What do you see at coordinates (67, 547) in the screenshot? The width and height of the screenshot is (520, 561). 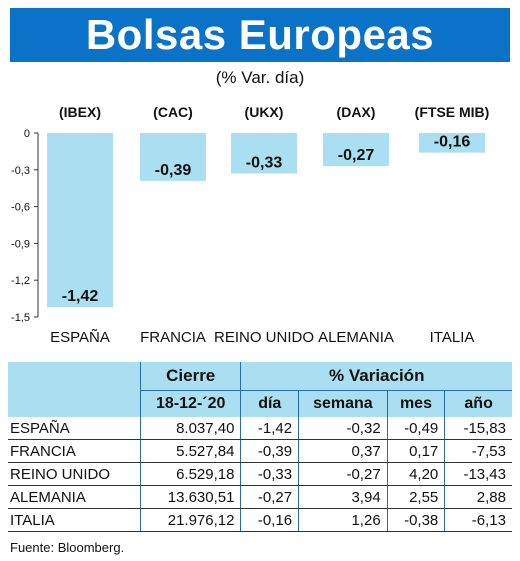 I see `source-note: Fuente: Bloomberg.` at bounding box center [67, 547].